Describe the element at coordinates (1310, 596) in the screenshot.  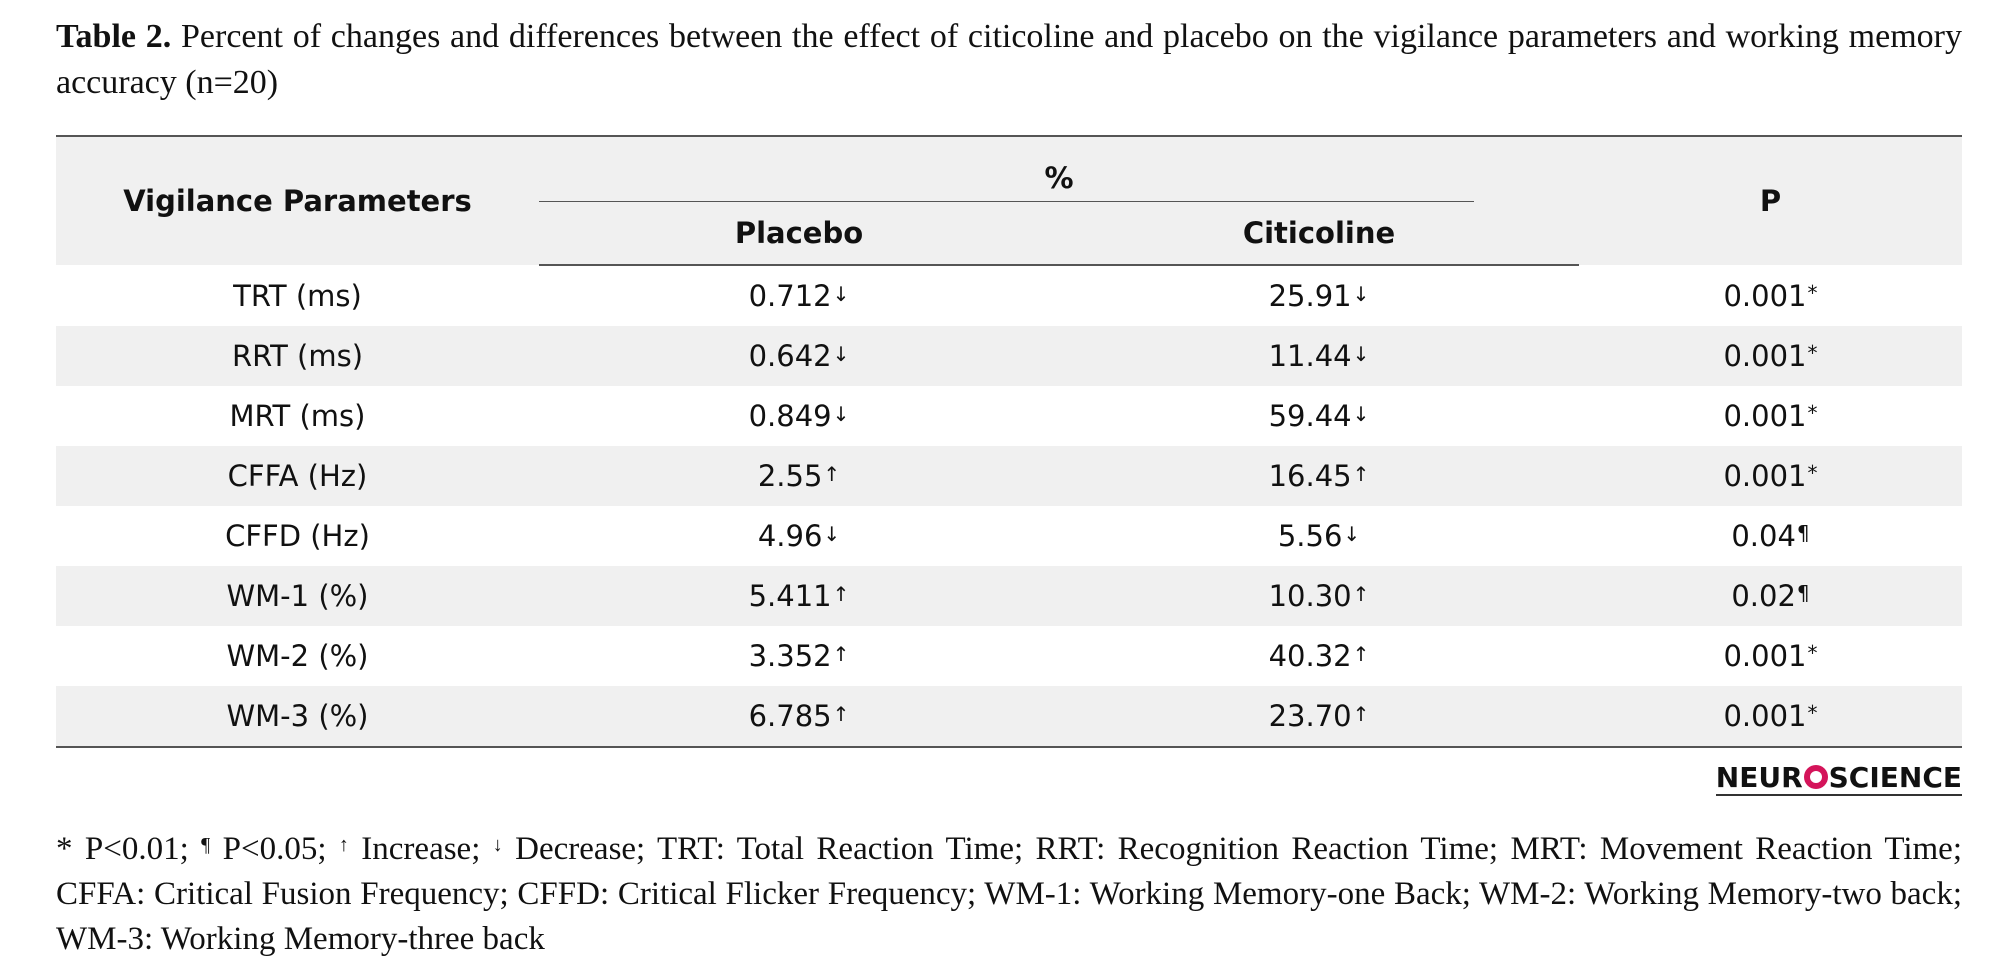
I see `cell-citicoline-value: 10.30` at that location.